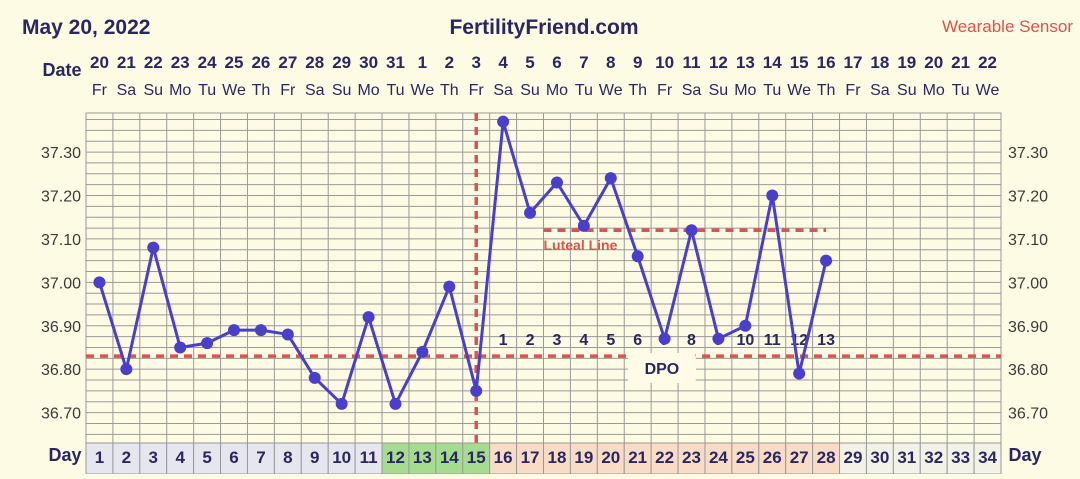 The image size is (1080, 479). I want to click on day-of-week: Th, so click(826, 90).